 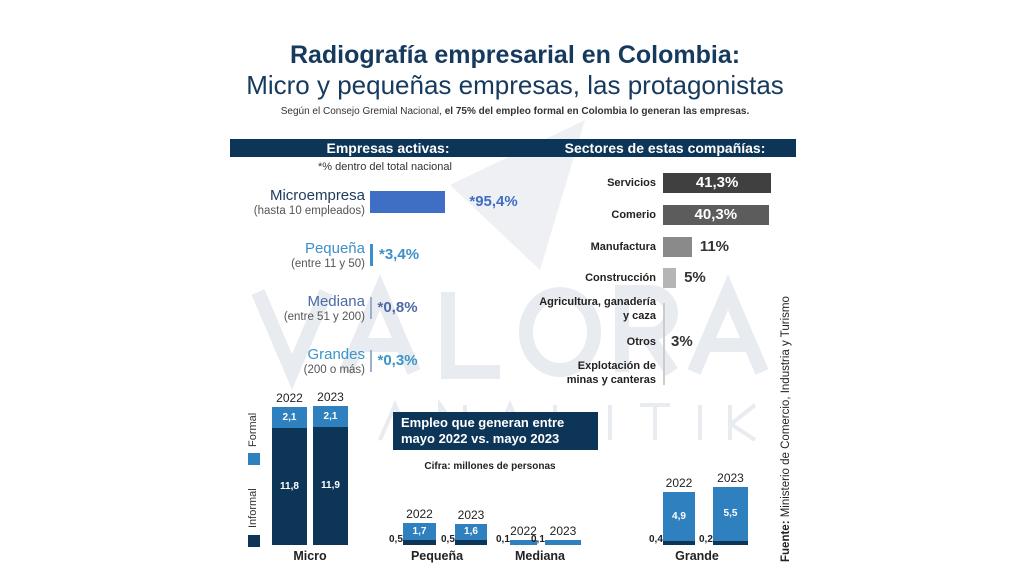 I want to click on bar-informal-label: 11,9, so click(x=330, y=486).